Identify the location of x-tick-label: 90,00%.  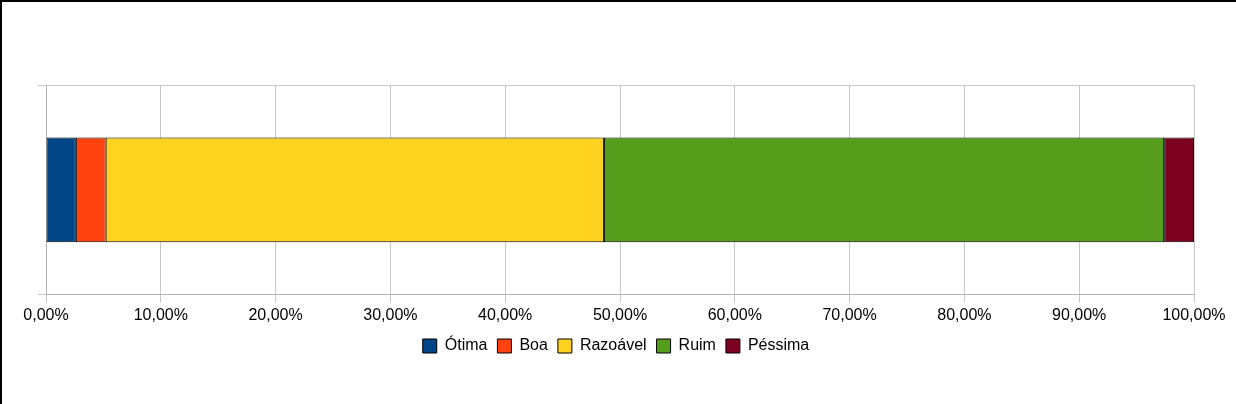
(1079, 314).